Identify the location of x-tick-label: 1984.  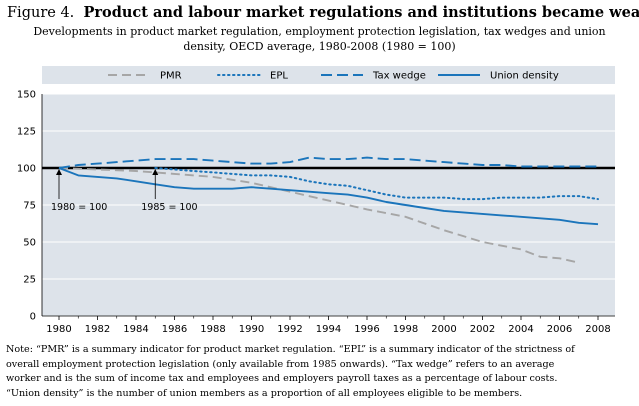
(135, 329).